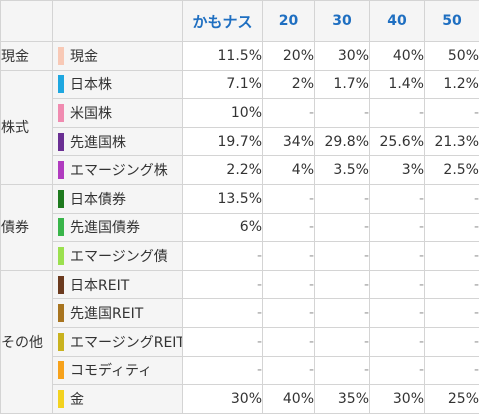 This screenshot has height=416, width=479. I want to click on value-cell: 2.2%, so click(222, 170).